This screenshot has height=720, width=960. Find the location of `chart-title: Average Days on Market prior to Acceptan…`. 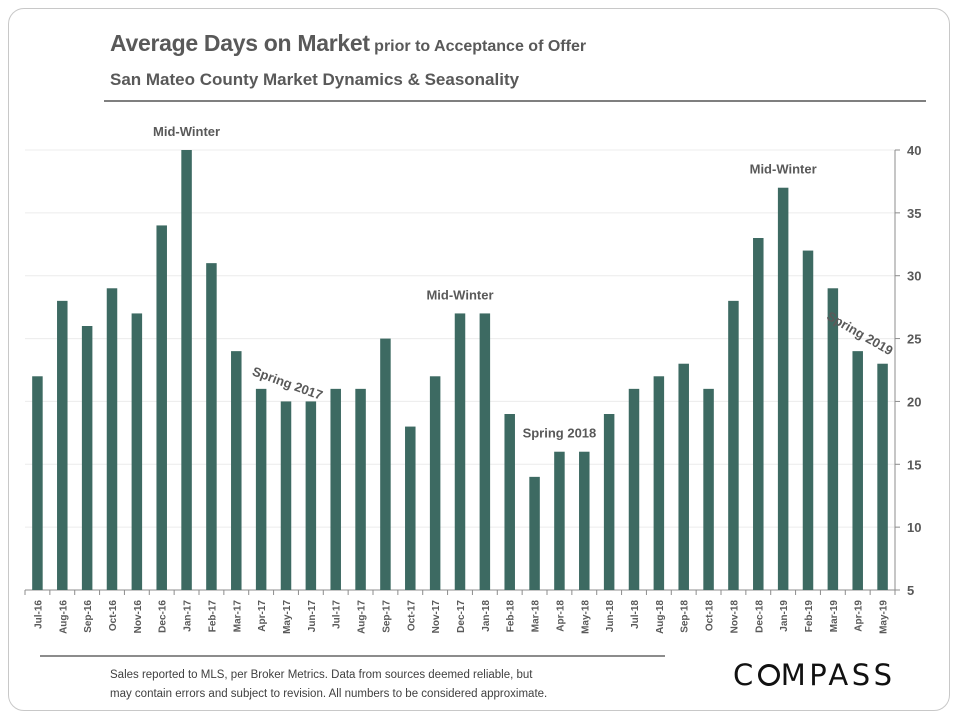

chart-title: Average Days on Market prior to Acceptan… is located at coordinates (348, 43).